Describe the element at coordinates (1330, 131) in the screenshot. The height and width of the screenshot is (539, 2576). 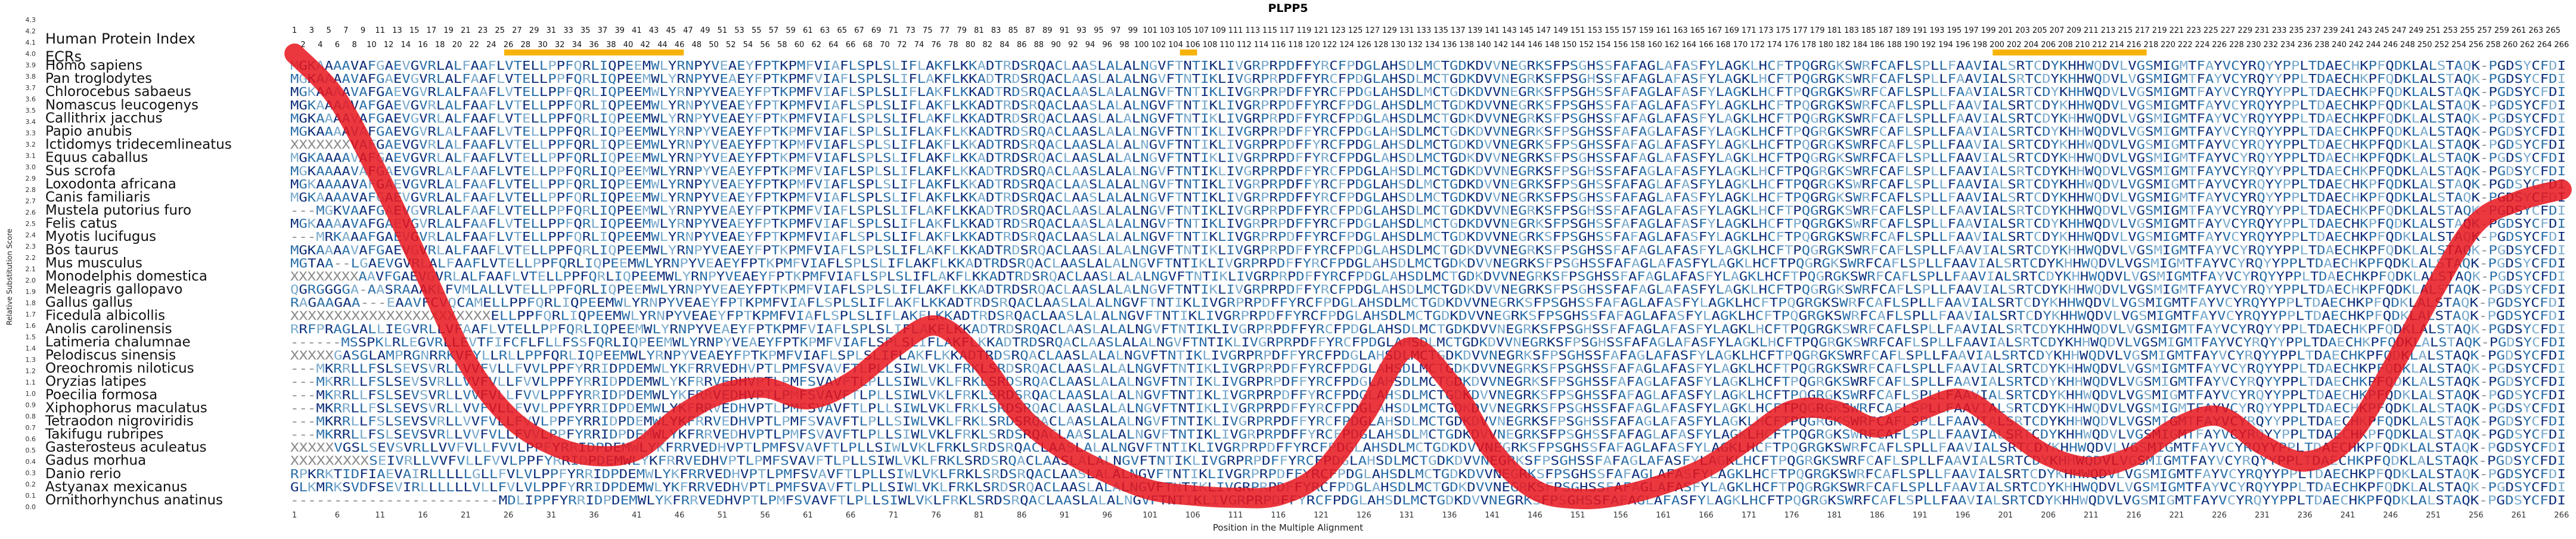
I see `alignment-segment: RC` at that location.